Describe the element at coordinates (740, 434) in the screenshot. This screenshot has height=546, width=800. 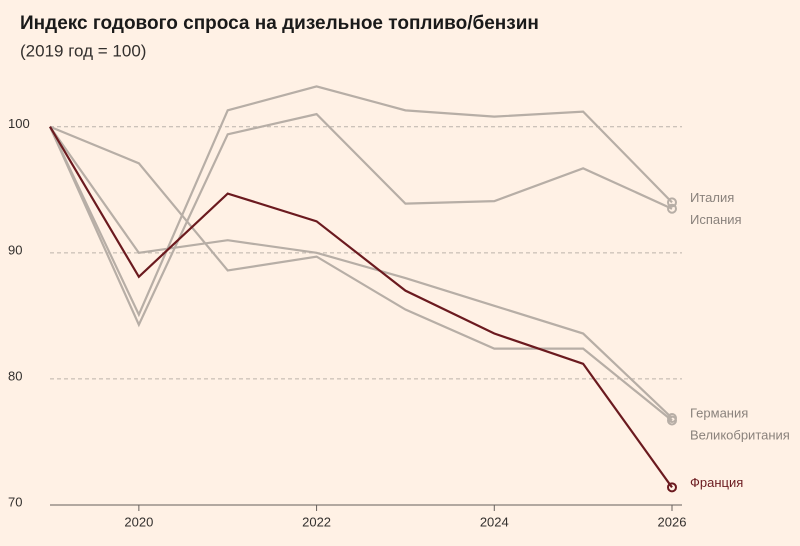
I see `series-label: Великобритания` at that location.